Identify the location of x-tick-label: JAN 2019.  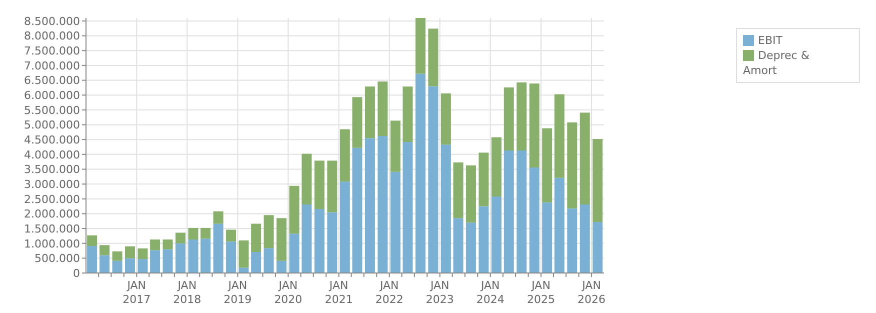
(238, 292).